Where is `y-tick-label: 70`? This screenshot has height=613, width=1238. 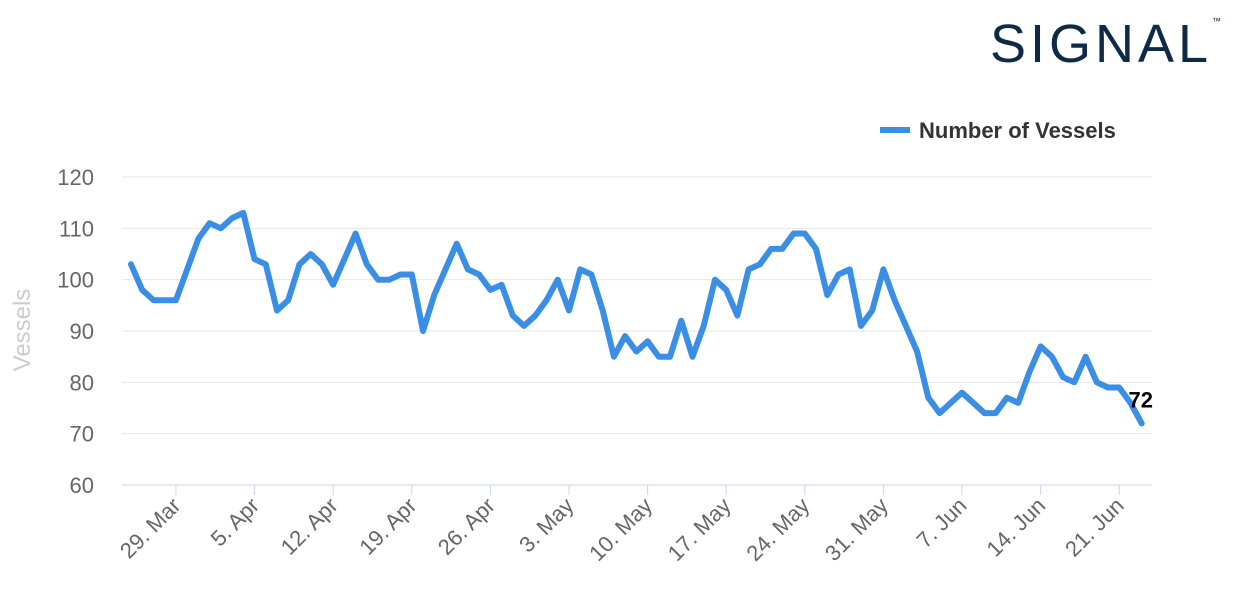
y-tick-label: 70 is located at coordinates (82, 434).